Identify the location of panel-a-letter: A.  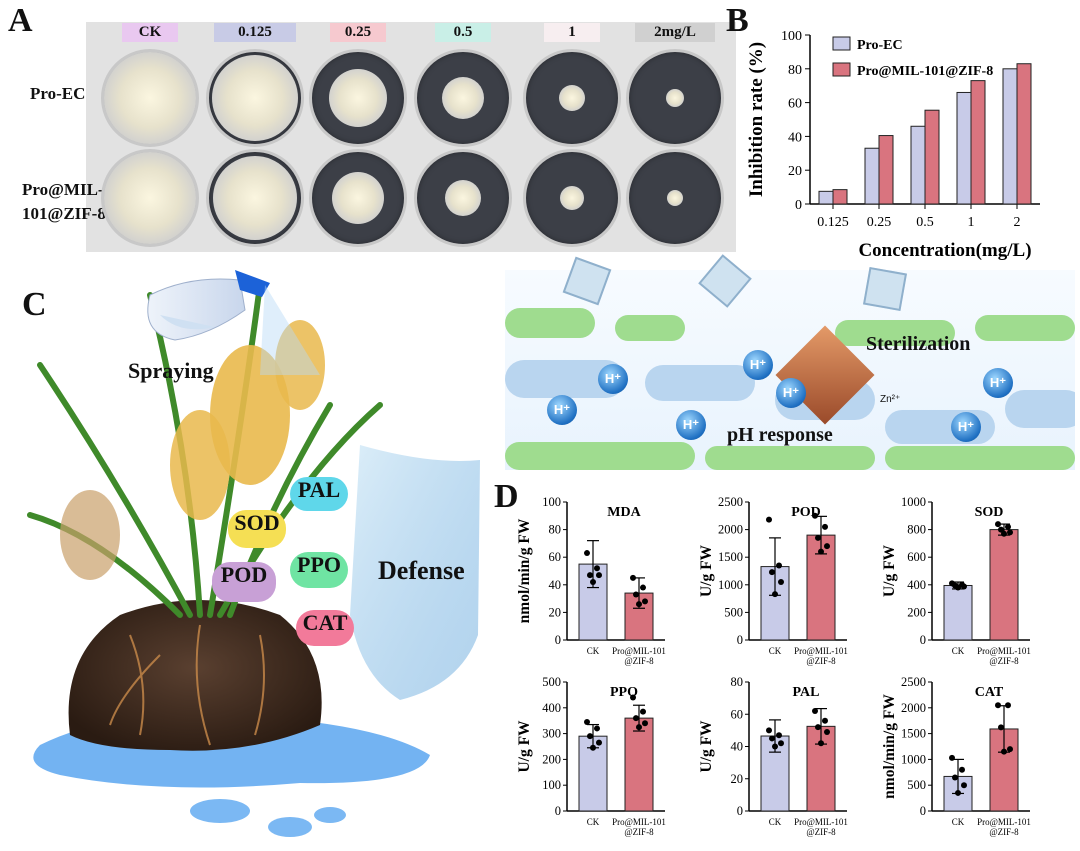
(20, 20).